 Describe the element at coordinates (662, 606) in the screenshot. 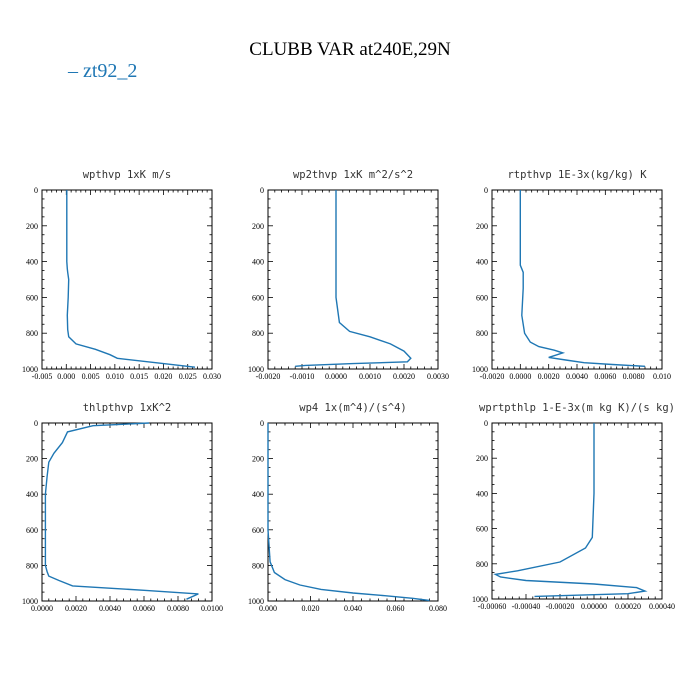

I see `x-tick-label: 0.00040` at that location.